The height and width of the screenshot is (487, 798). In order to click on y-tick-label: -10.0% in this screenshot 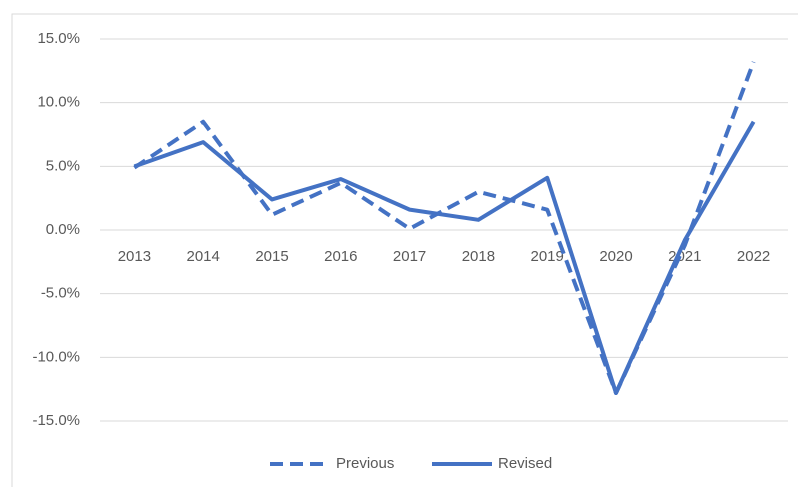, I will do `click(56, 356)`.